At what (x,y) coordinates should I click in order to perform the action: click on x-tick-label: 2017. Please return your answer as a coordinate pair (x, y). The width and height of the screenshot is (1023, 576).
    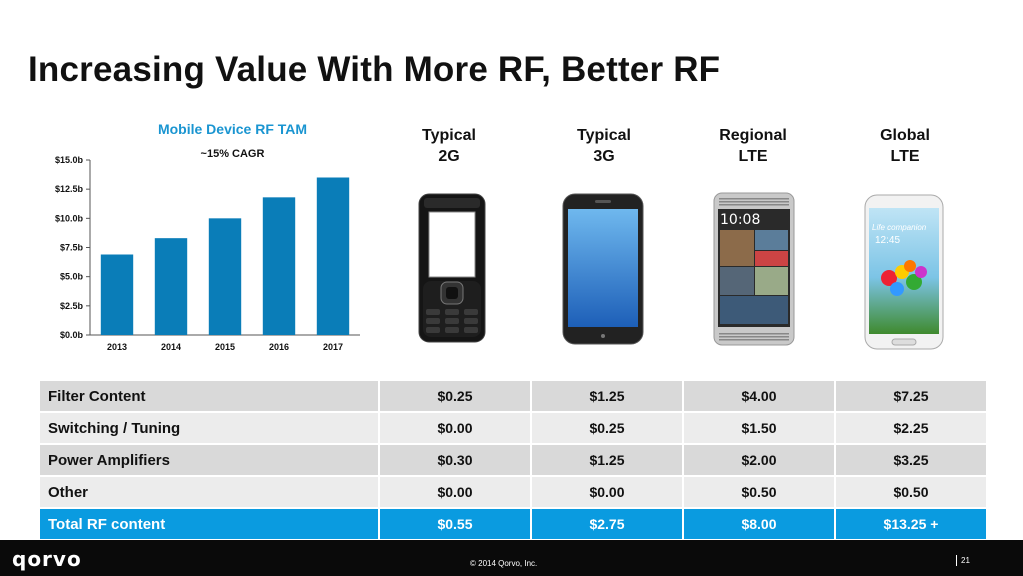
    Looking at the image, I should click on (333, 347).